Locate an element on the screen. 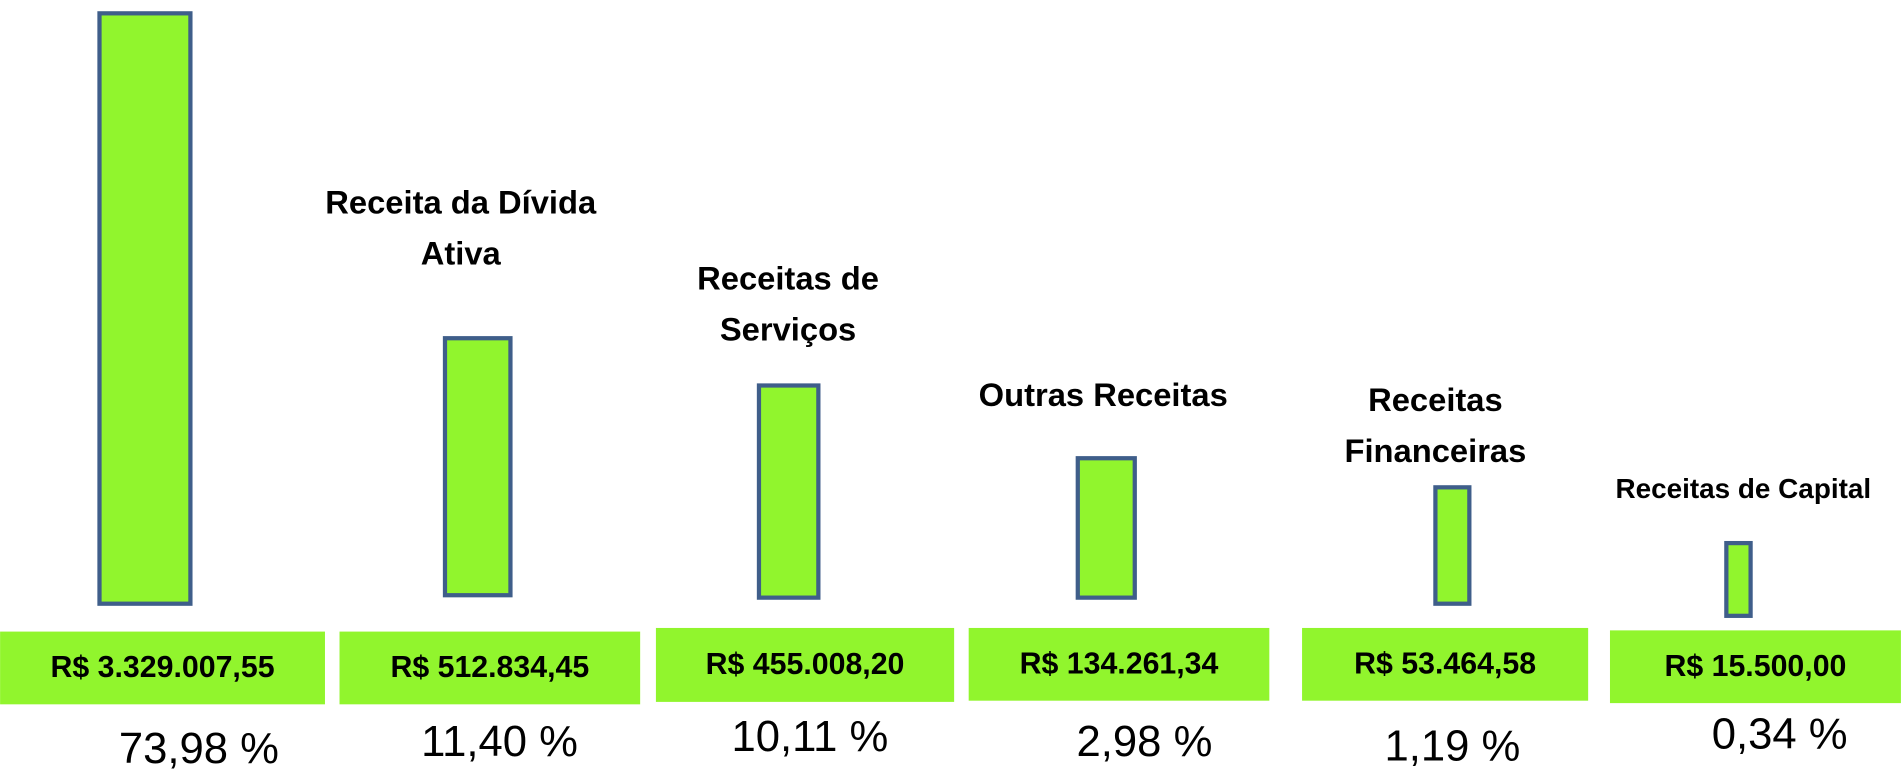  category-label: Outras Receitas is located at coordinates (1103, 394).